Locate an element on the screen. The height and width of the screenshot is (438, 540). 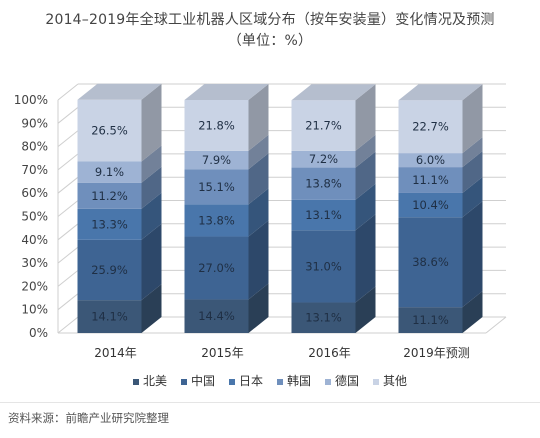
data-label: 14.4% is located at coordinates (216, 316).